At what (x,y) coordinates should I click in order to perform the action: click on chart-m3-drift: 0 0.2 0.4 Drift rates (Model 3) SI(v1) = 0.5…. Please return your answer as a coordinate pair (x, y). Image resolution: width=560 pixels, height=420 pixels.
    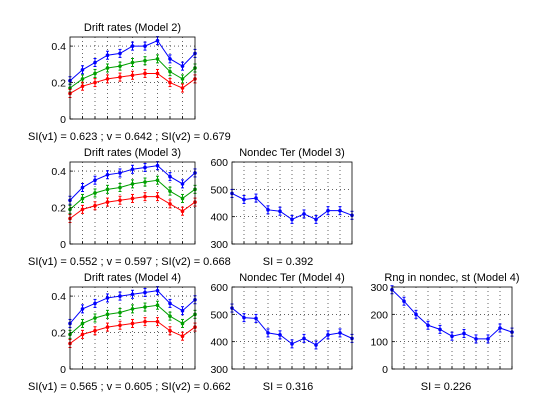
    Looking at the image, I should click on (129, 207).